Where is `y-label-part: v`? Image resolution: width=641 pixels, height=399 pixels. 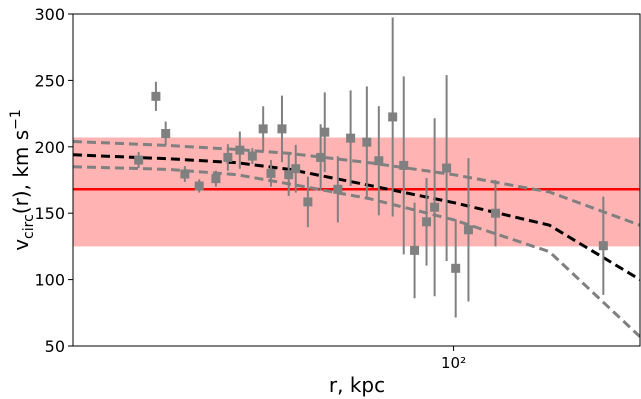 y-label-part: v is located at coordinates (21, 245).